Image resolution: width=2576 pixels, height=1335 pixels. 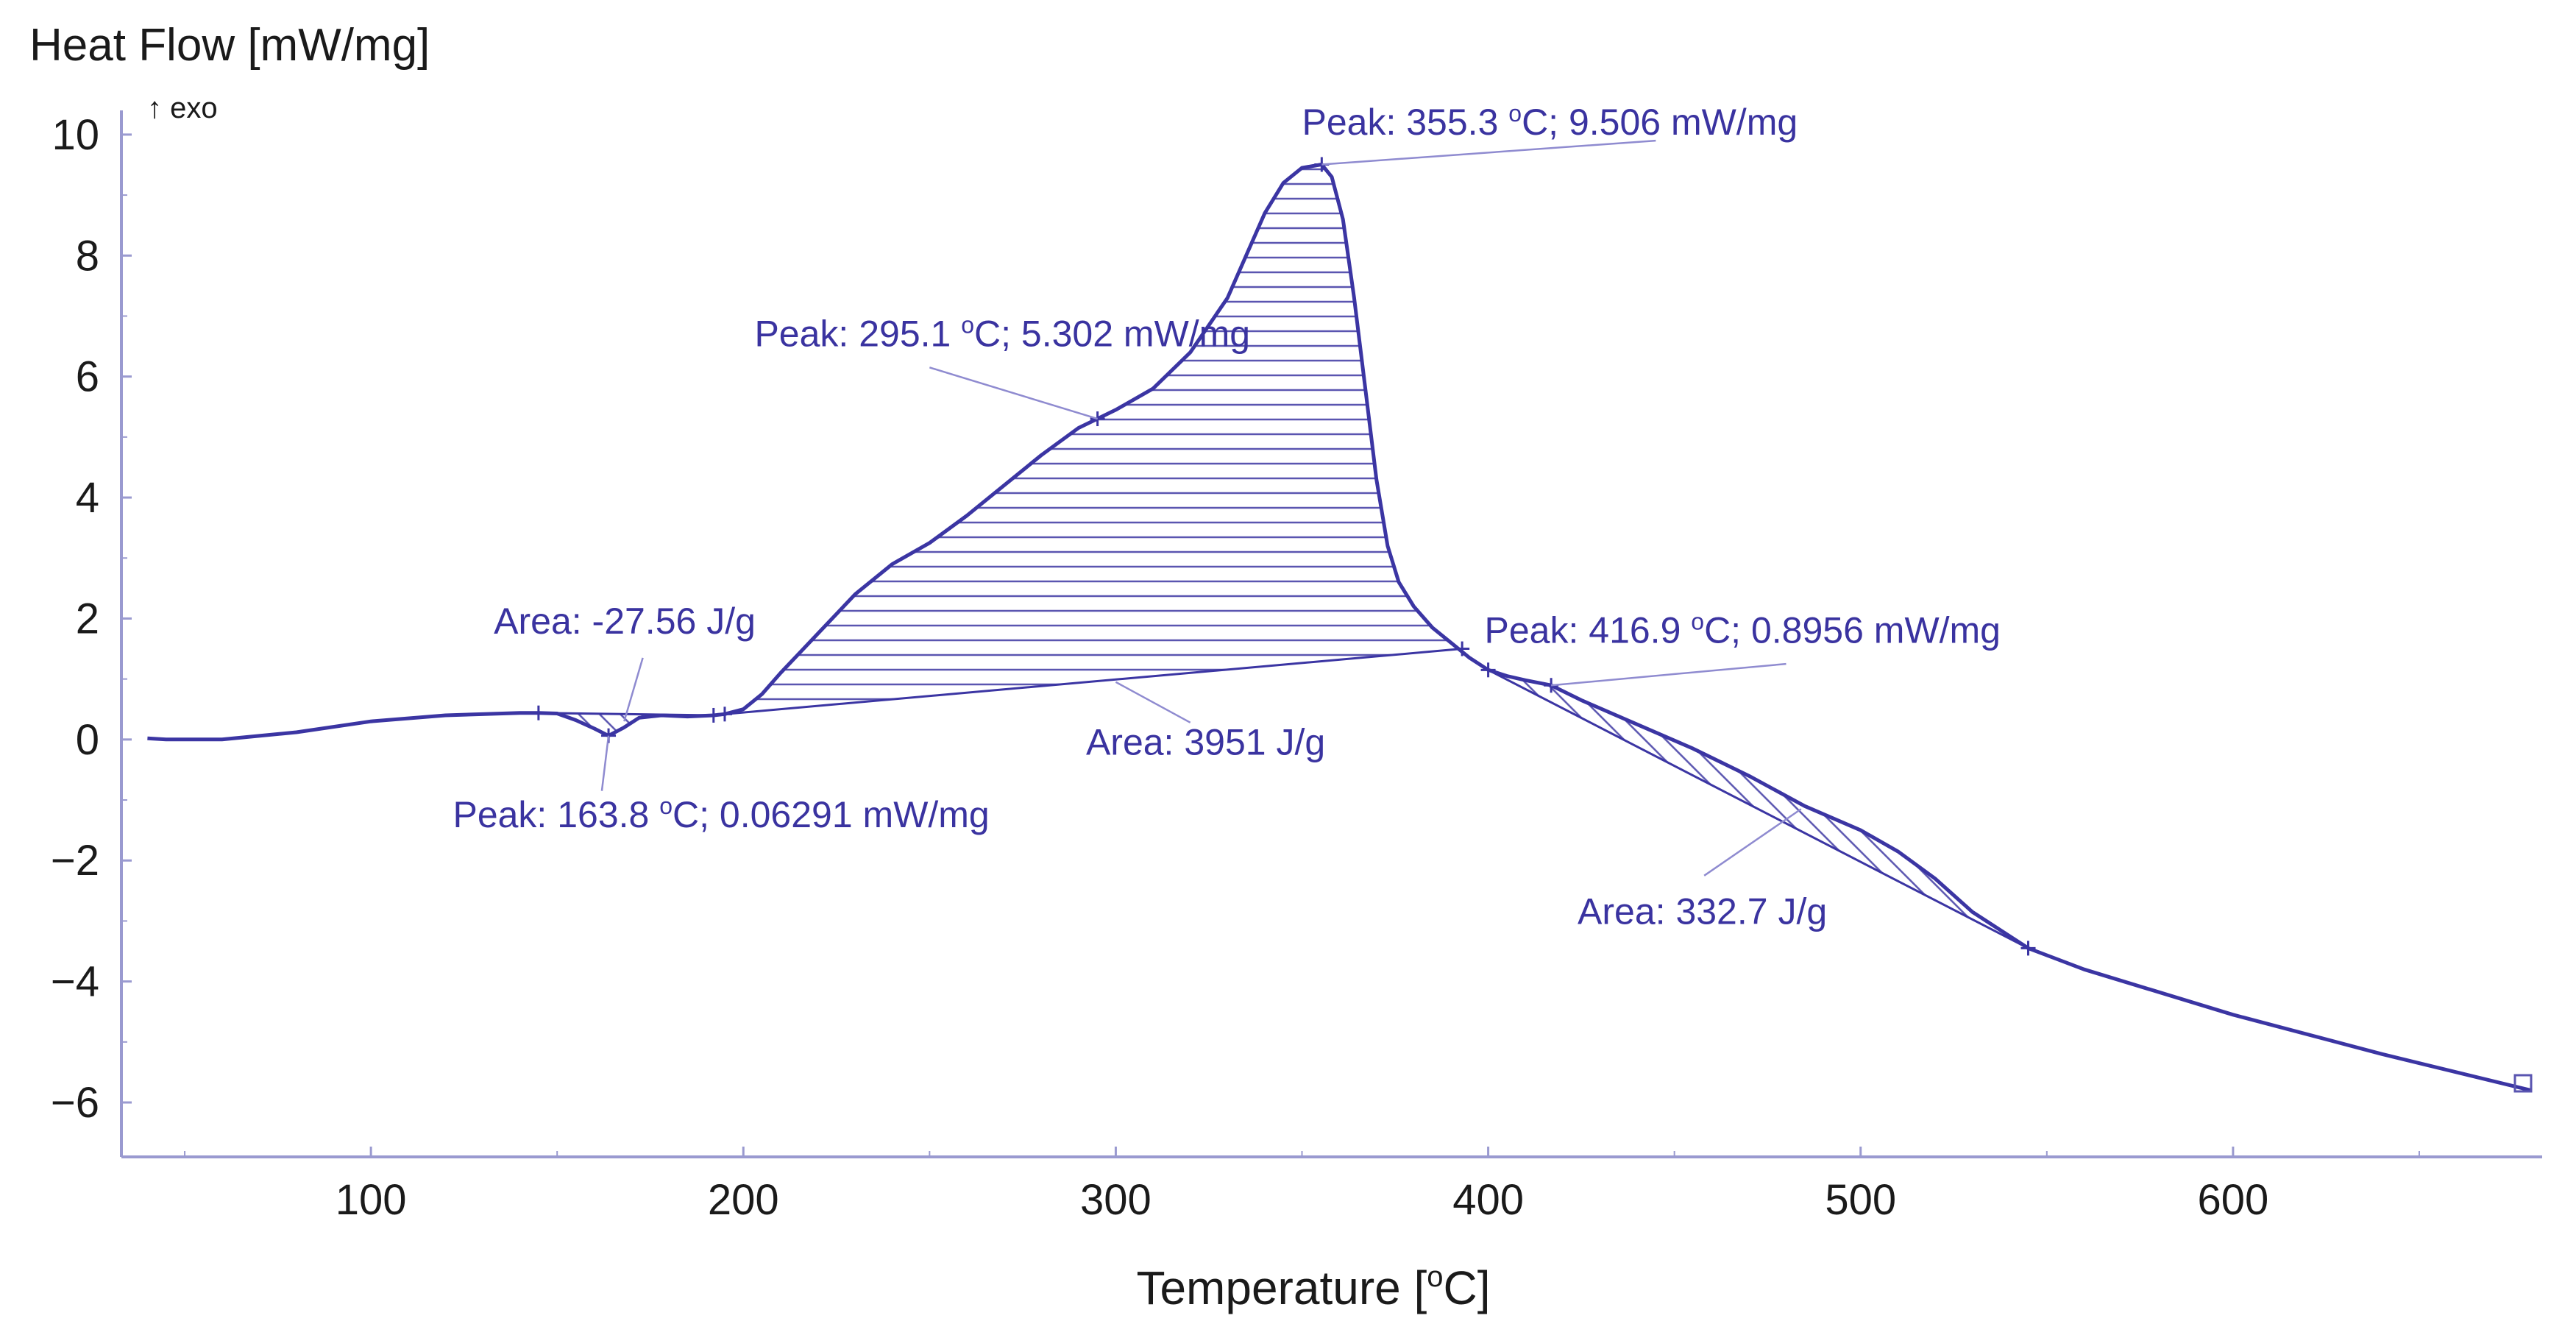 I want to click on peak-295-leader, so click(x=1013, y=393).